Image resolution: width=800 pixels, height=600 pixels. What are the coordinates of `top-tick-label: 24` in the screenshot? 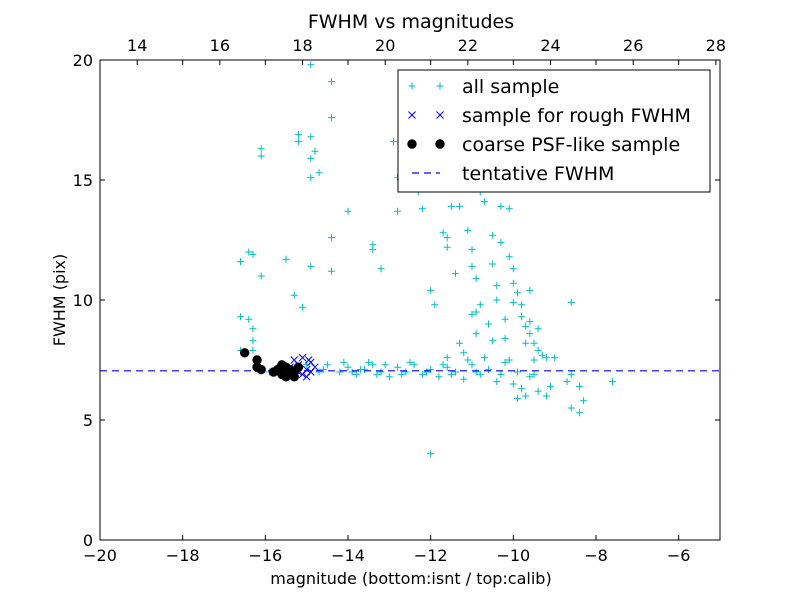 It's located at (550, 45).